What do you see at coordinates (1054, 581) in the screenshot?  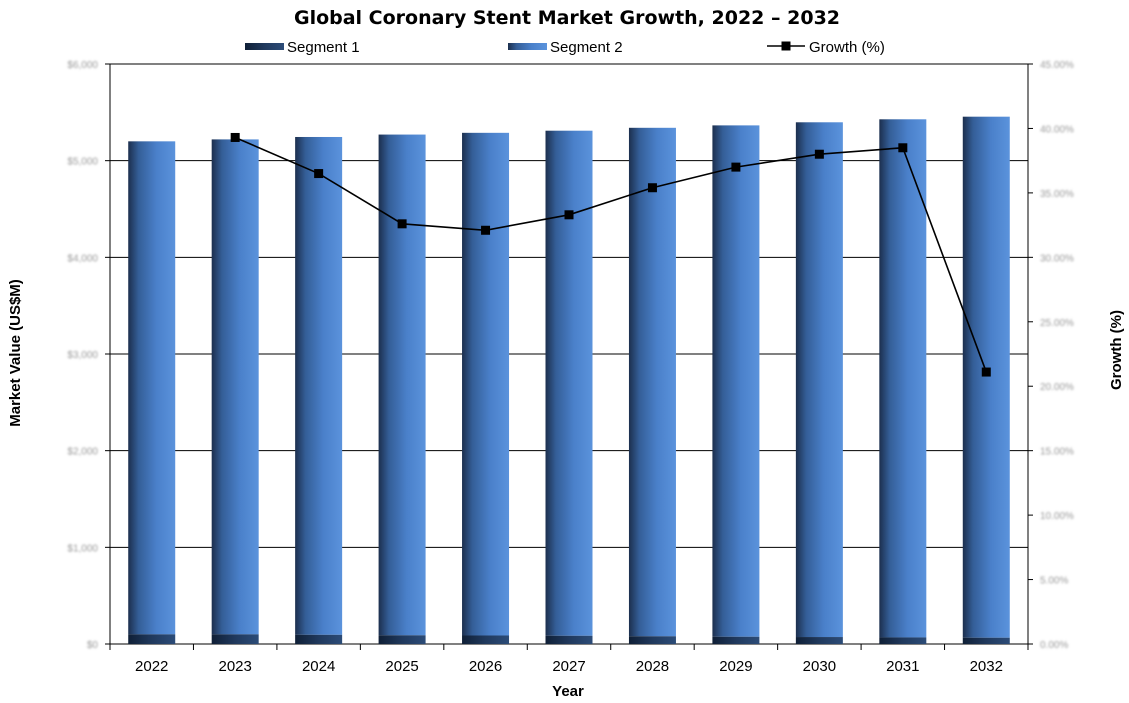 I see `y2-tick-label: 5.00%` at bounding box center [1054, 581].